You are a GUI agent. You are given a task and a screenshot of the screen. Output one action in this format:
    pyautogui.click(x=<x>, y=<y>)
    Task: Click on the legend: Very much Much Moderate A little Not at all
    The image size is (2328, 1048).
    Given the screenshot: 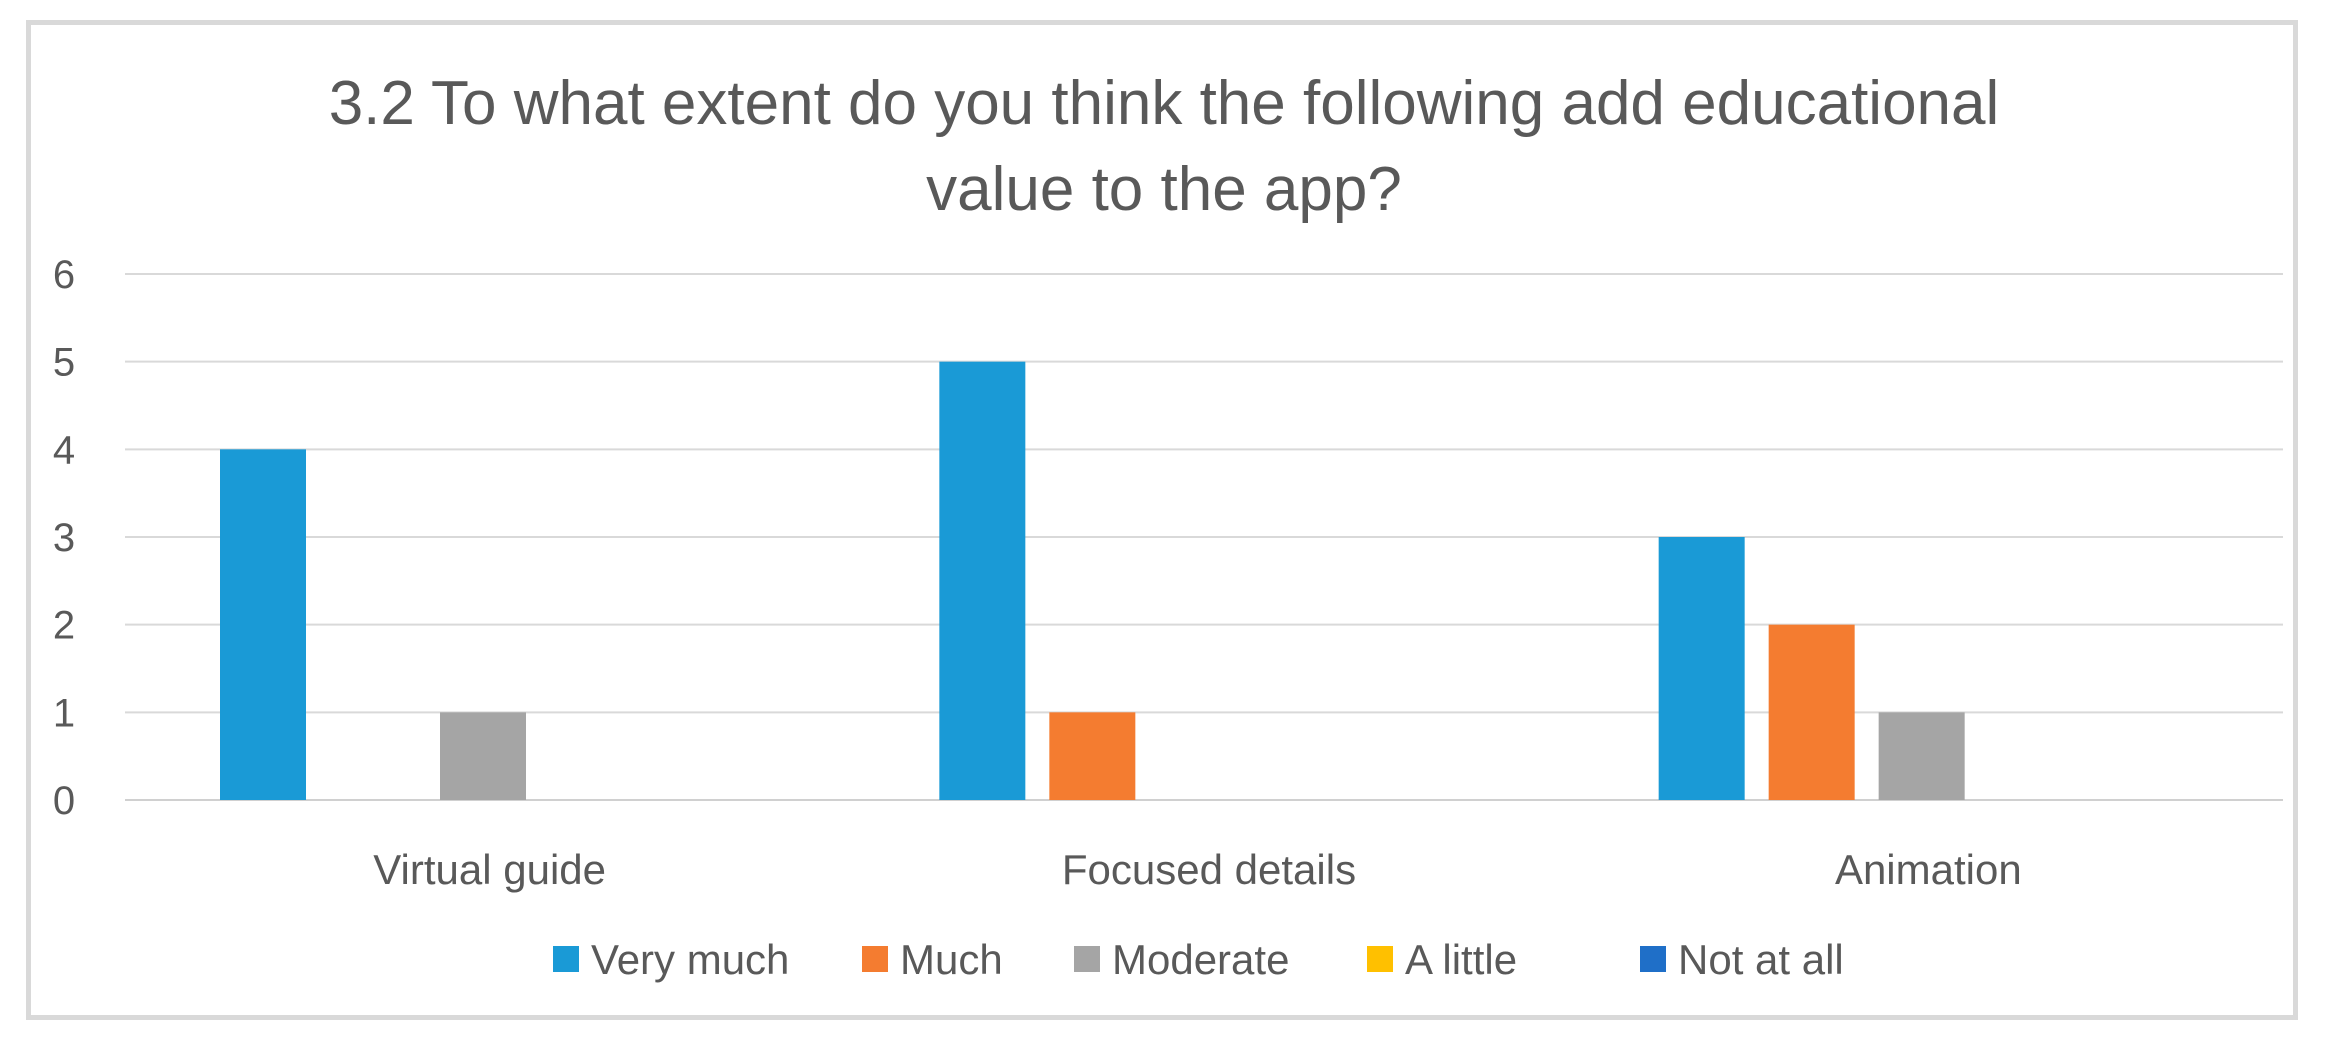 What is the action you would take?
    pyautogui.click(x=1198, y=959)
    